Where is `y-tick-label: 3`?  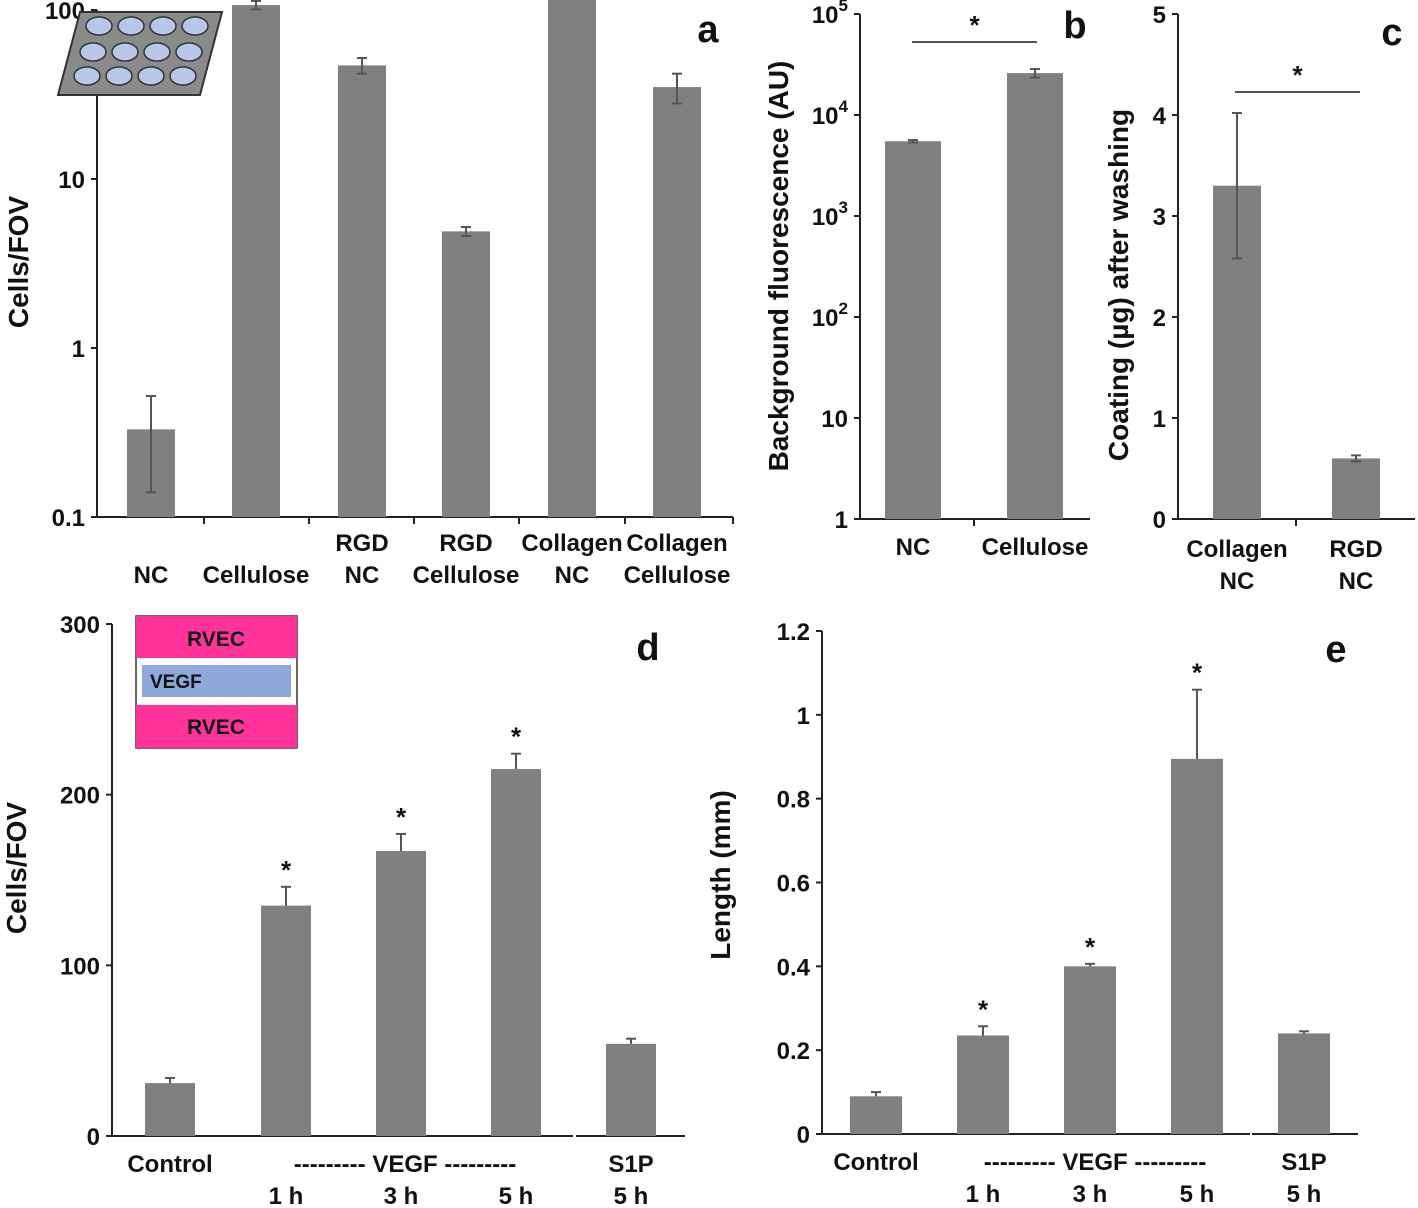
y-tick-label: 3 is located at coordinates (1159, 217).